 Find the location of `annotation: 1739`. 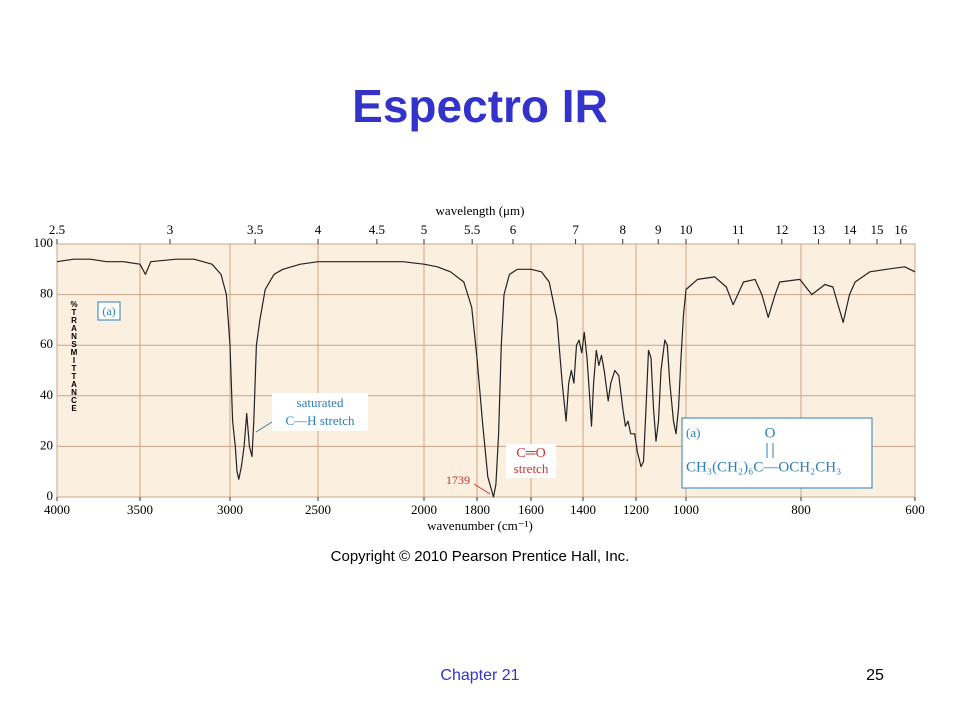

annotation: 1739 is located at coordinates (458, 480).